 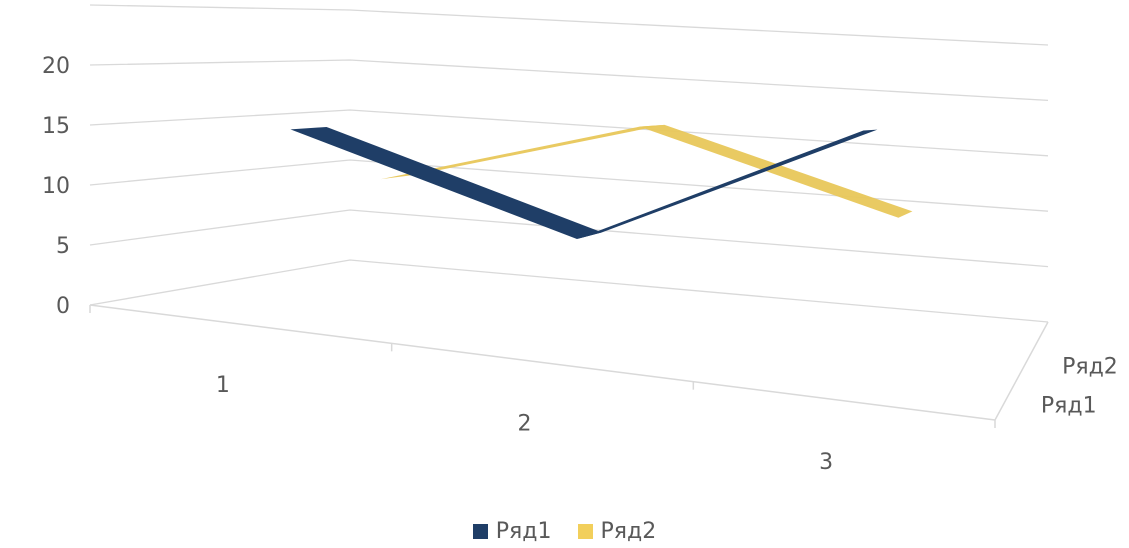 What do you see at coordinates (63, 306) in the screenshot?
I see `y-tick-label-0: 0` at bounding box center [63, 306].